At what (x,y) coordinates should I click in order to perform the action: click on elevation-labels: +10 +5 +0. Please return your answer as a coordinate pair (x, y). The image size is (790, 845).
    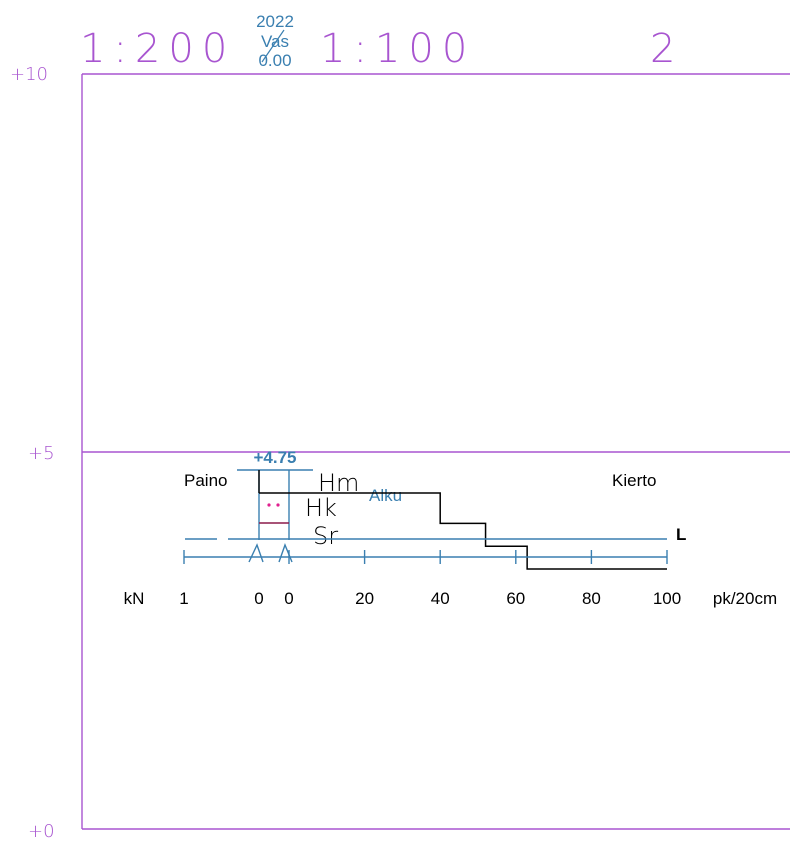
    Looking at the image, I should click on (32, 453).